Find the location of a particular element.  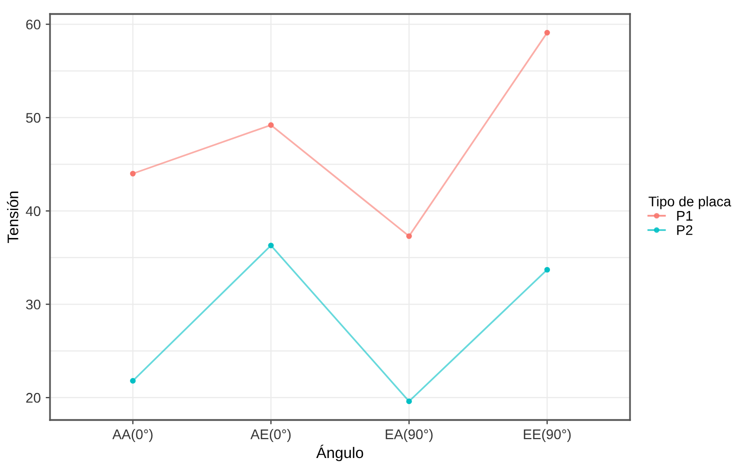

y-tick-label: 50 is located at coordinates (33, 117).